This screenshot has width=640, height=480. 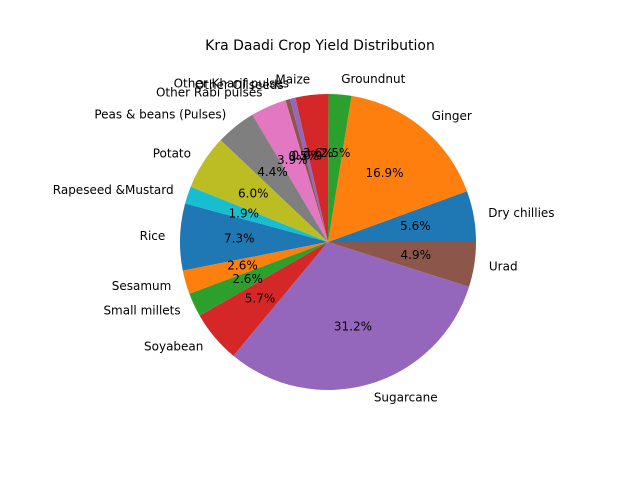 I want to click on pie-slice-potato, so click(x=259, y=191).